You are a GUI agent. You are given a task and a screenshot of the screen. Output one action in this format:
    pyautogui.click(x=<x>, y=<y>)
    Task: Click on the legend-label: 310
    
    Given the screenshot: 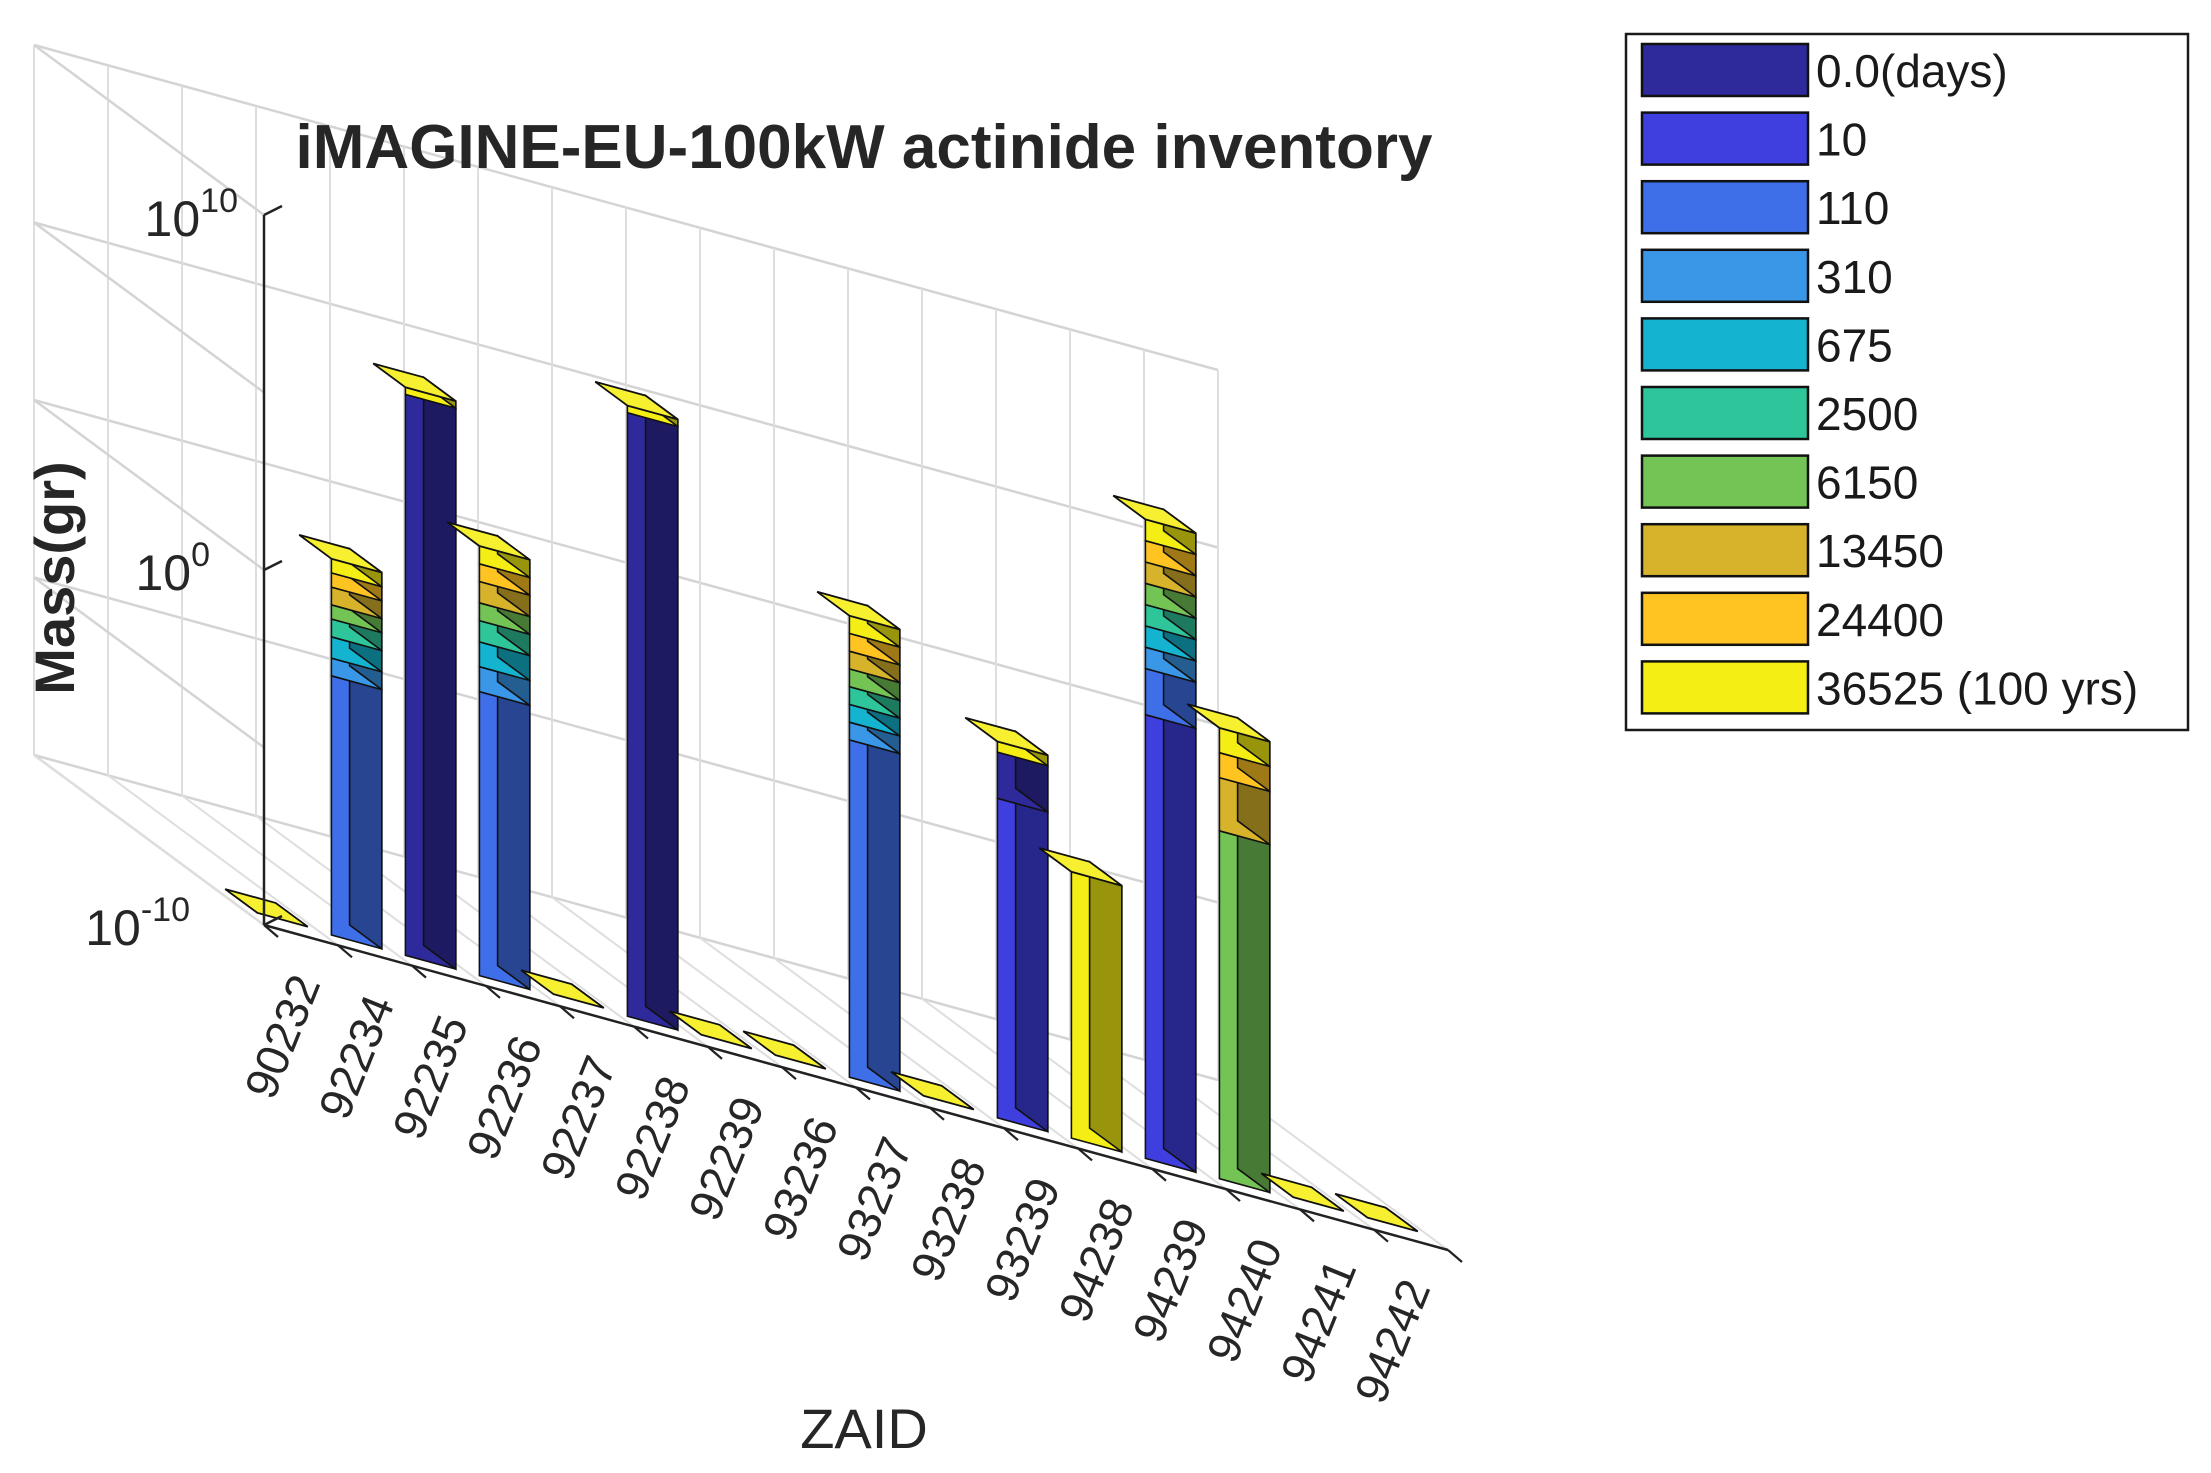 What is the action you would take?
    pyautogui.click(x=1854, y=277)
    